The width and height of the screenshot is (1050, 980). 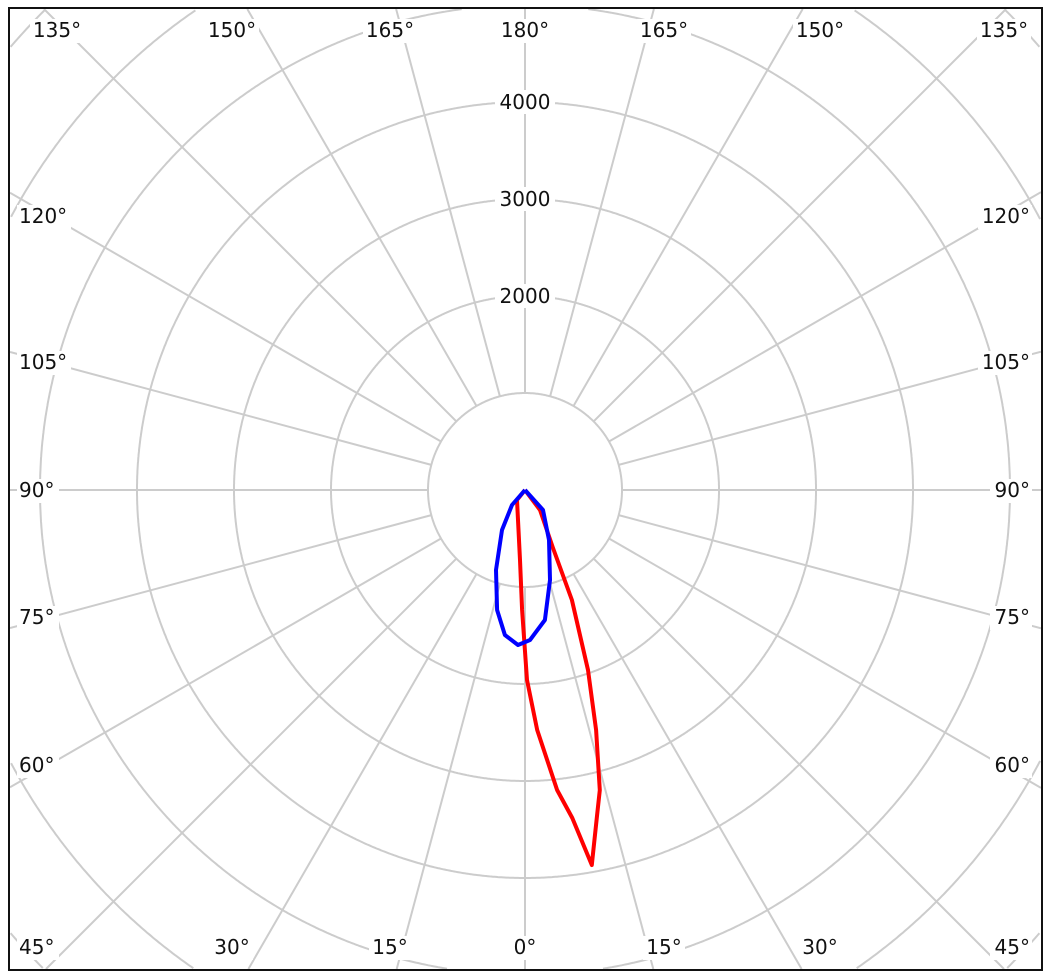 I want to click on radial-tick-label: 2000, so click(x=525, y=296).